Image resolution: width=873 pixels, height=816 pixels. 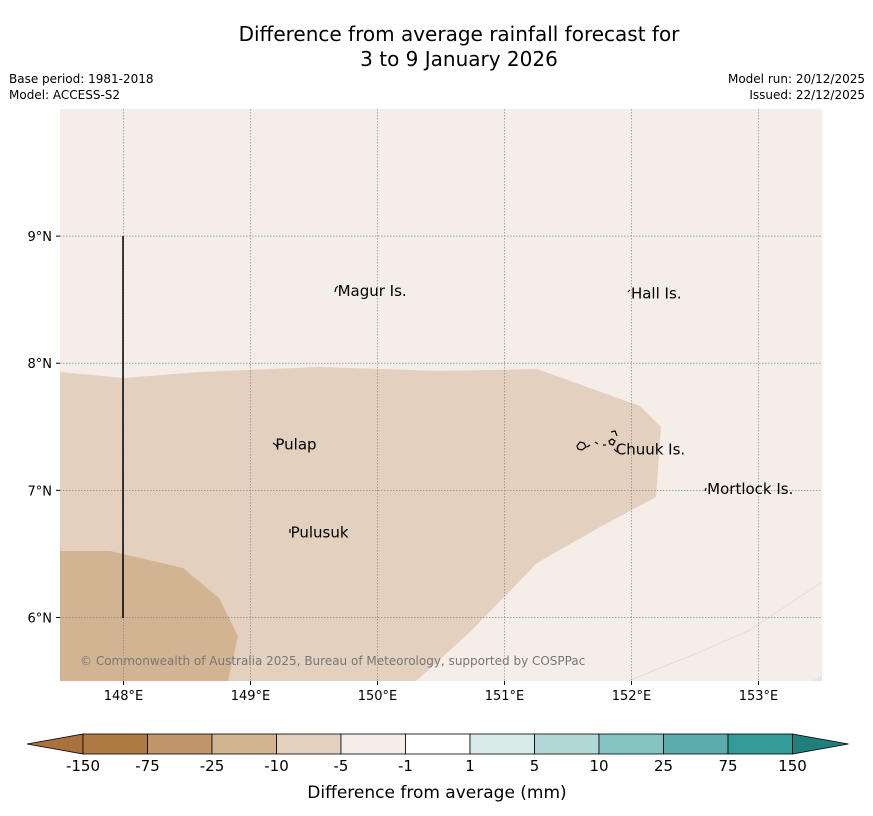 What do you see at coordinates (656, 293) in the screenshot?
I see `place-label: Hall Is.` at bounding box center [656, 293].